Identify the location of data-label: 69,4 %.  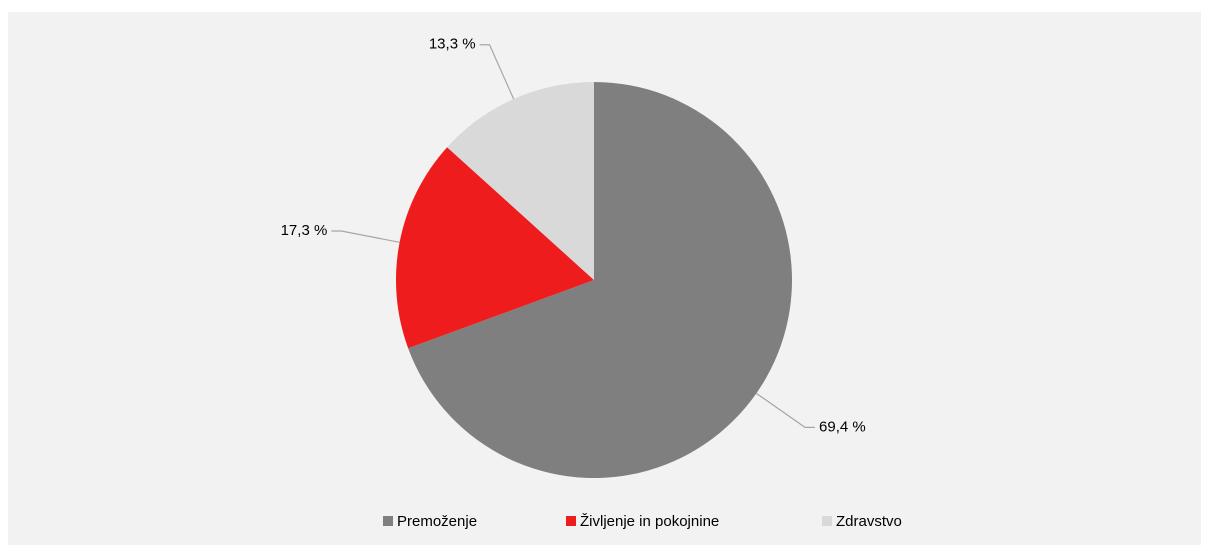
(842, 426).